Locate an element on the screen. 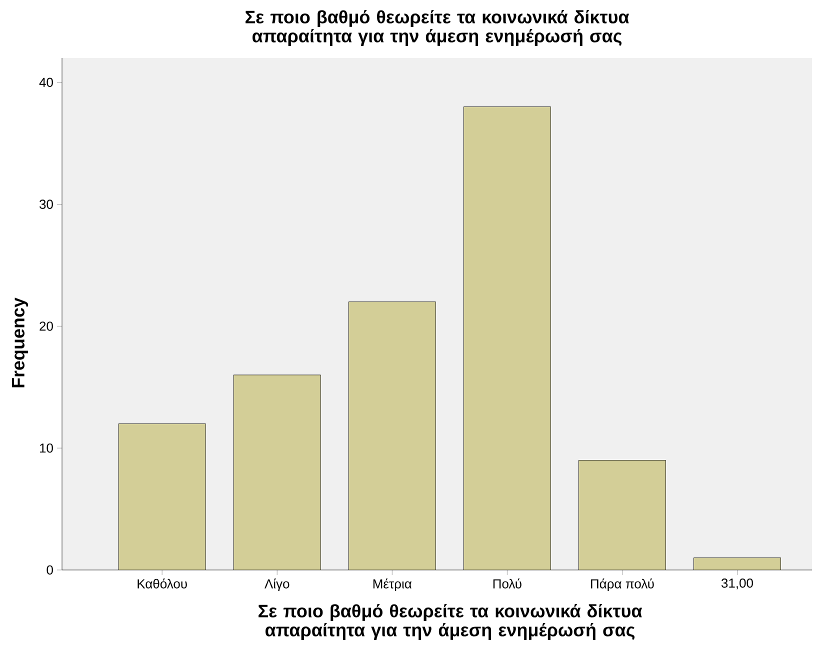 This screenshot has width=824, height=655. y-tick-label: 20 is located at coordinates (46, 326).